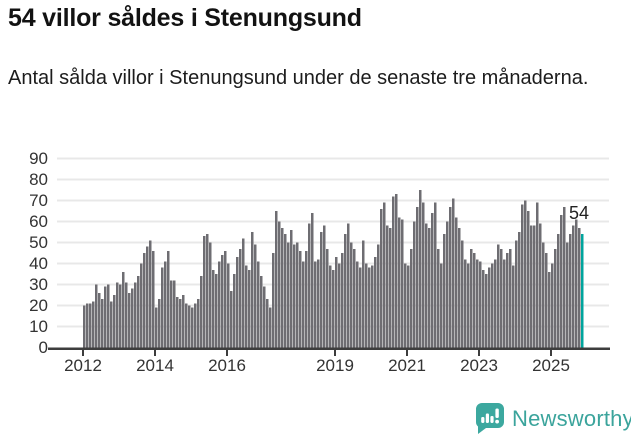 This screenshot has width=631, height=439. What do you see at coordinates (227, 365) in the screenshot?
I see `x-tick-label: 2016` at bounding box center [227, 365].